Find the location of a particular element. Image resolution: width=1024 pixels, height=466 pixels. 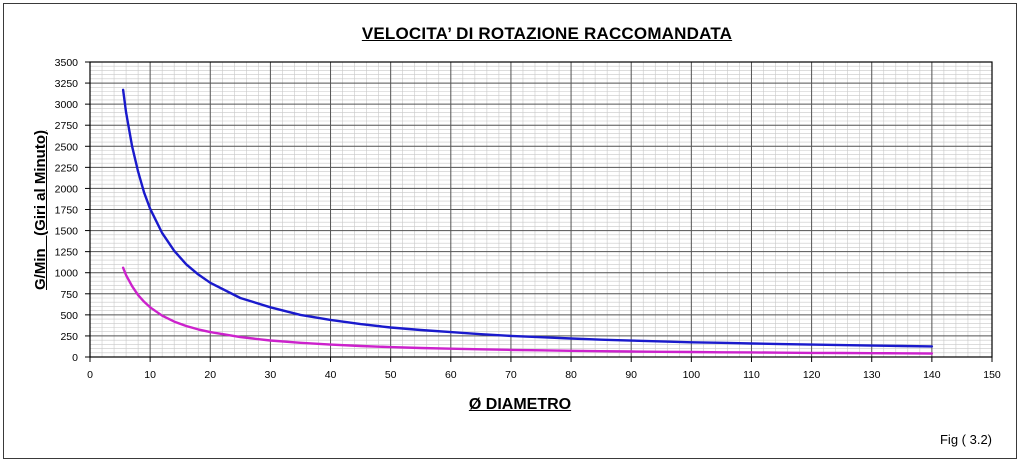

x-tick-label: 80 is located at coordinates (571, 375).